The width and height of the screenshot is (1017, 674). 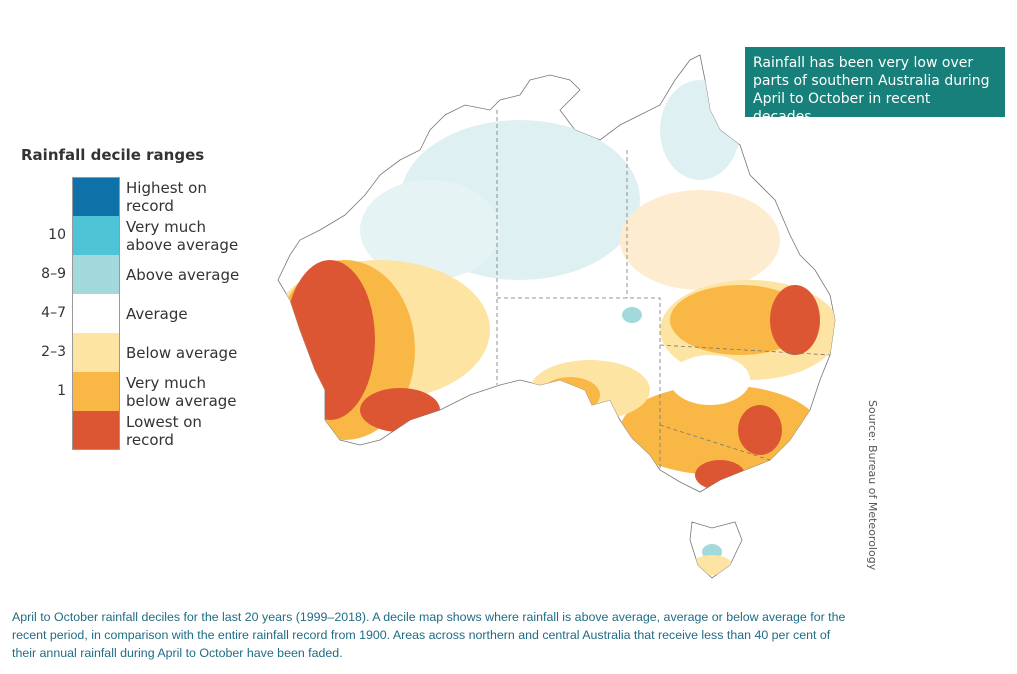 I want to click on decile-label: 2–3, so click(x=53, y=352).